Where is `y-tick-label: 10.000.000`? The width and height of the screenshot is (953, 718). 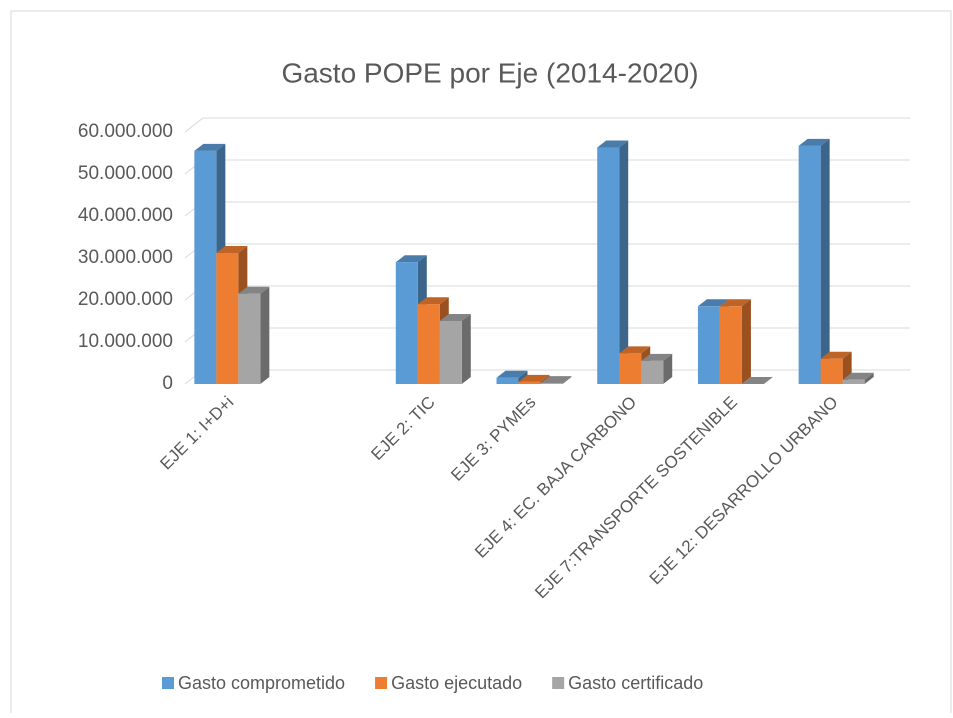 y-tick-label: 10.000.000 is located at coordinates (125, 341).